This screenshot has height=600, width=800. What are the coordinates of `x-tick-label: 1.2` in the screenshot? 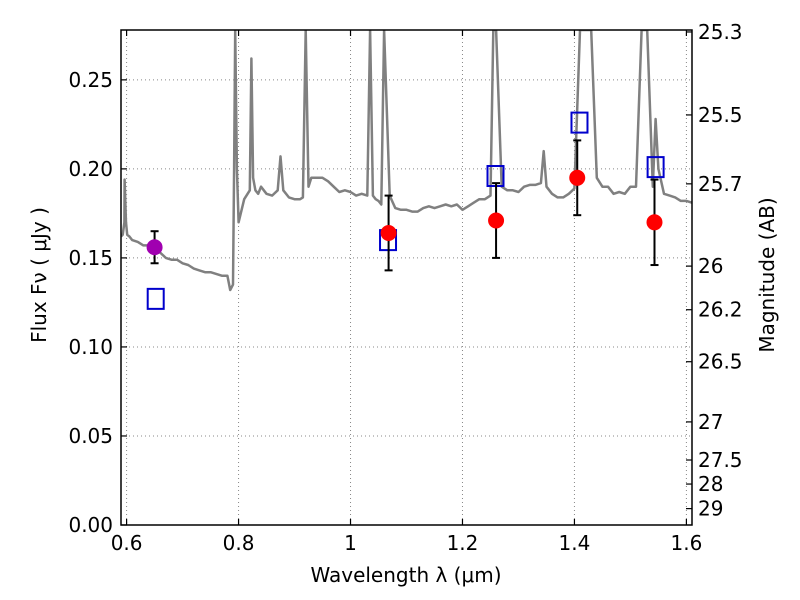 It's located at (463, 543).